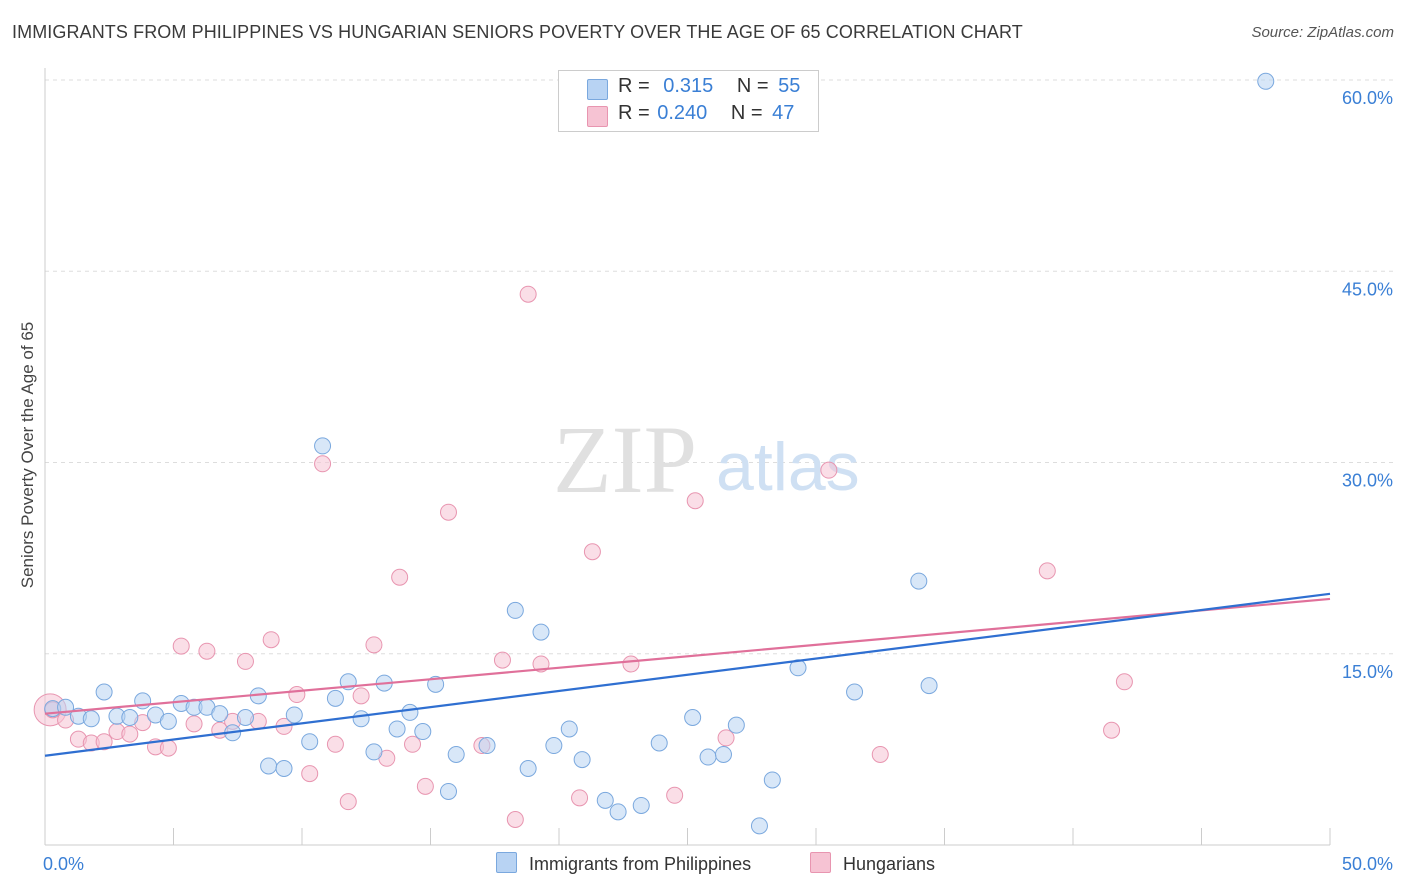  I want to click on y-tick-label: 30.0%, so click(1367, 481).